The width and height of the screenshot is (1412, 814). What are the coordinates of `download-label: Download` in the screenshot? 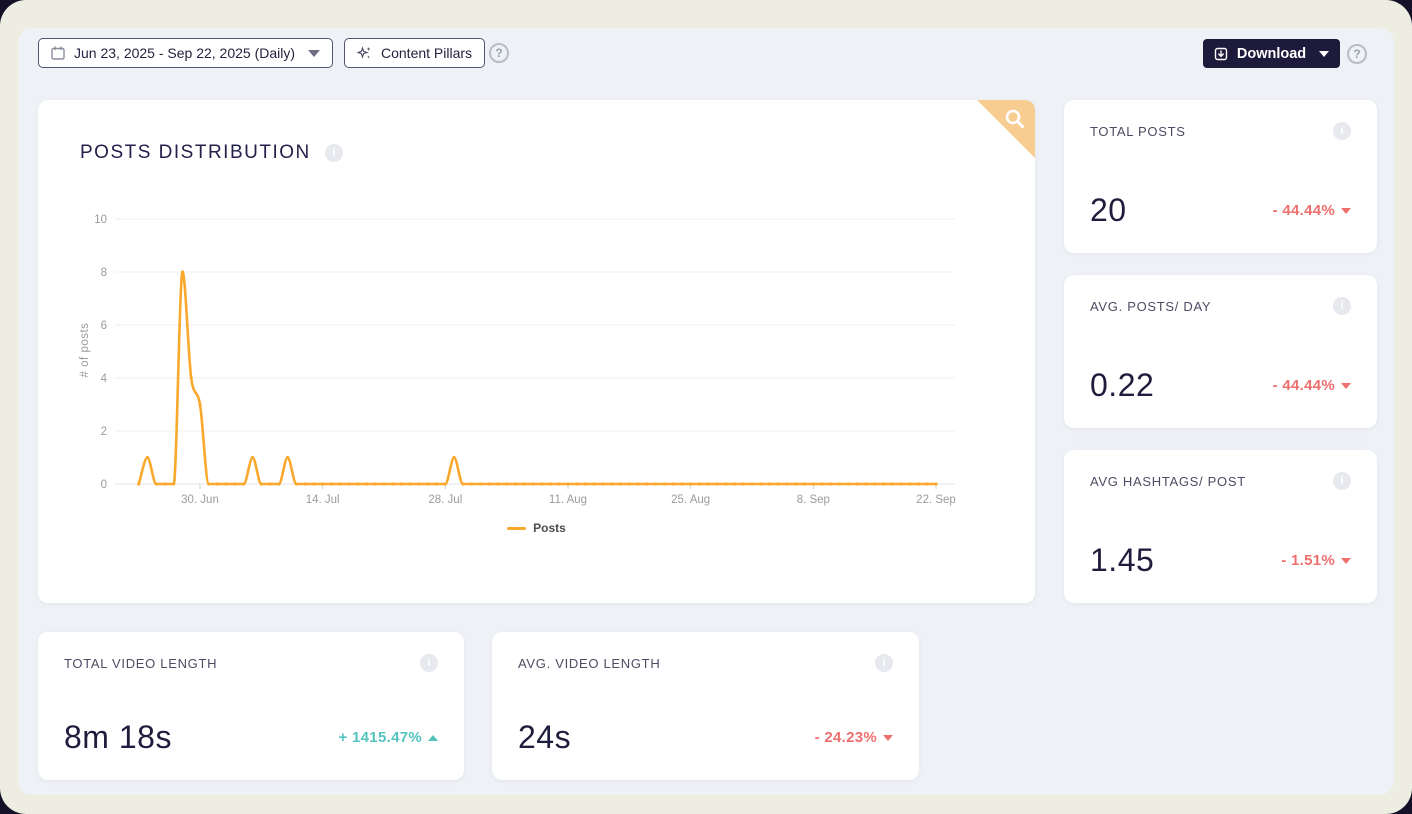 It's located at (1271, 53).